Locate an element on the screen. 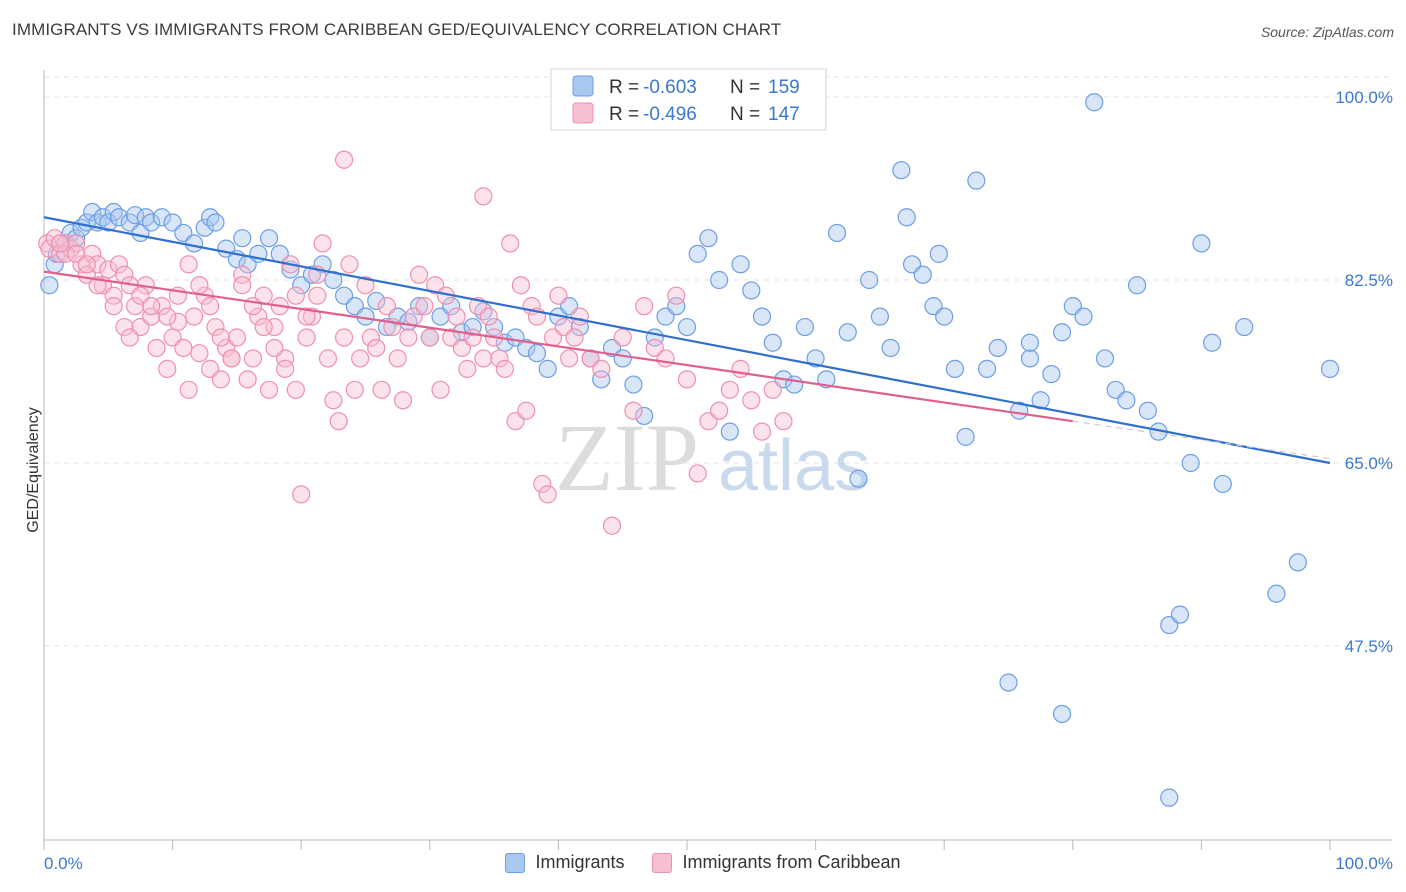 Image resolution: width=1406 pixels, height=892 pixels. y-tick-label-0: 100.0% is located at coordinates (1364, 97).